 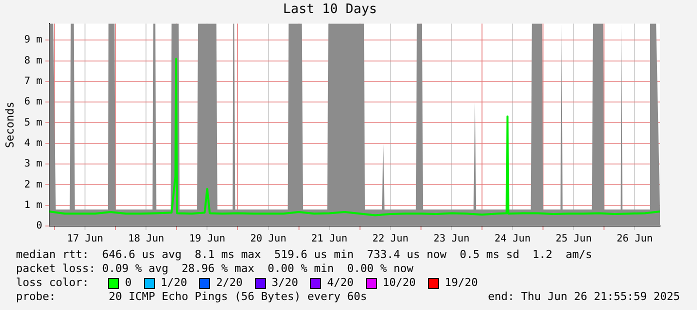 I want to click on x-tick-label: 25 Jun, so click(x=574, y=239).